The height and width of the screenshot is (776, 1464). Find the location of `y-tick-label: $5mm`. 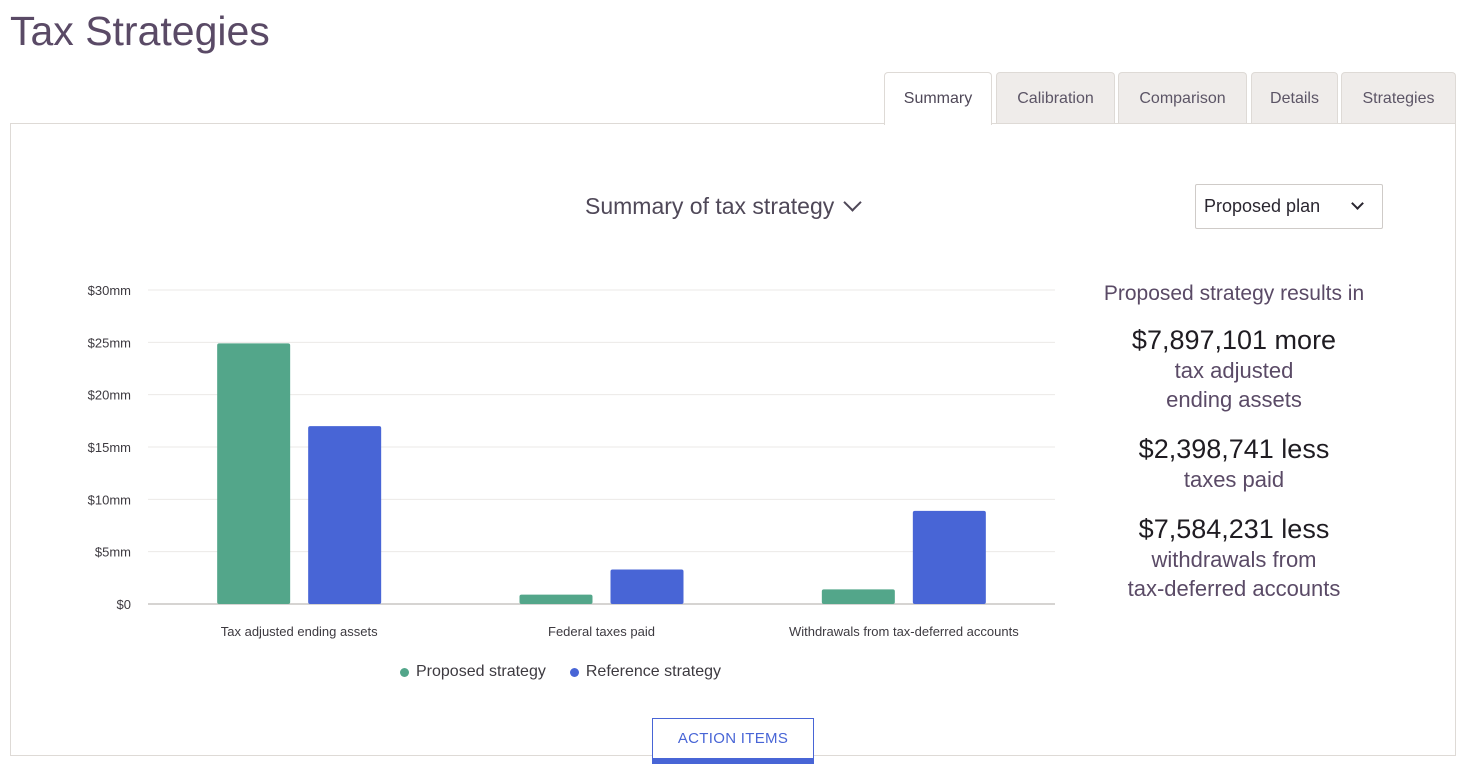

y-tick-label: $5mm is located at coordinates (113, 552).